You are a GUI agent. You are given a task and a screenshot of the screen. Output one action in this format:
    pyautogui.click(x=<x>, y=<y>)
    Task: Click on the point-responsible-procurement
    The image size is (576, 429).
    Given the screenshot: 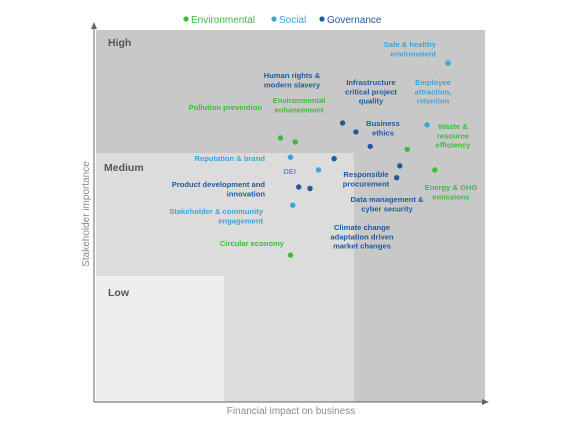 What is the action you would take?
    pyautogui.click(x=400, y=166)
    